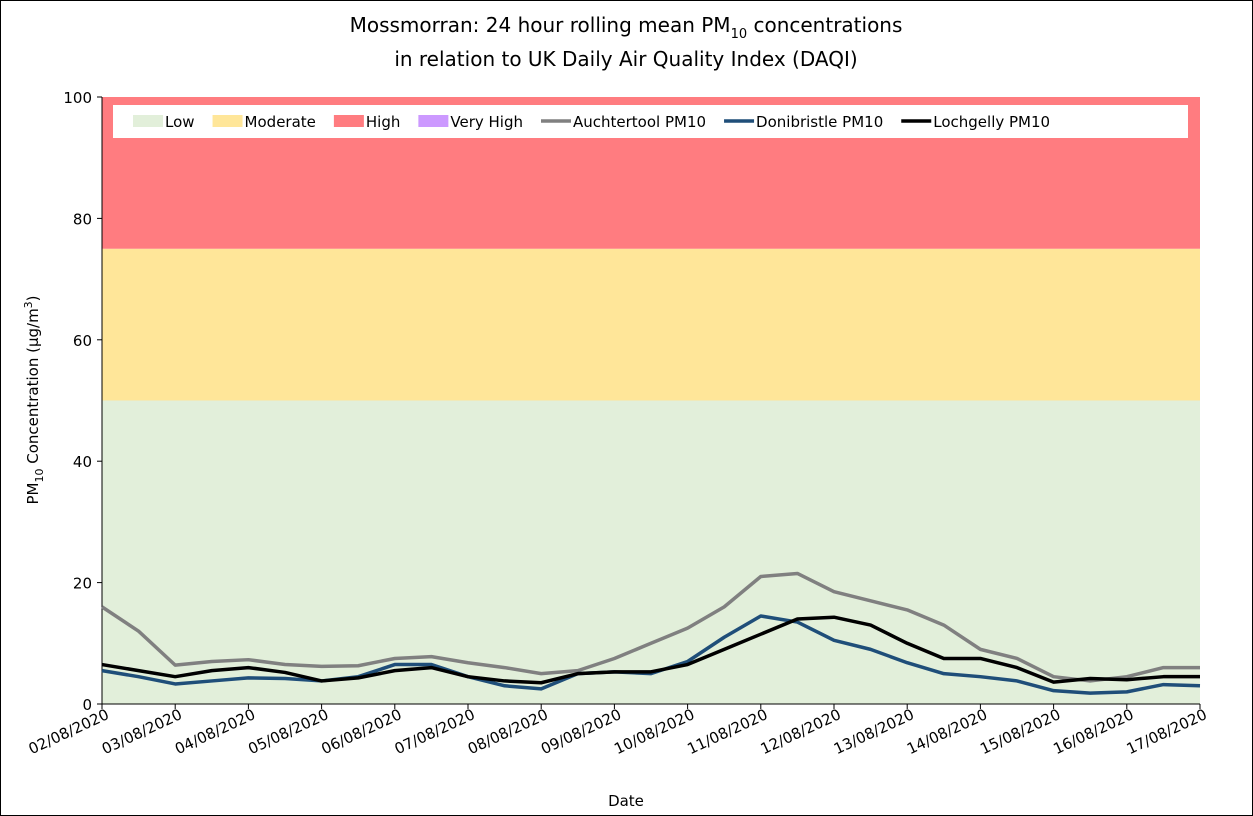 The image size is (1253, 816). I want to click on y-tick-label: 40, so click(82, 462).